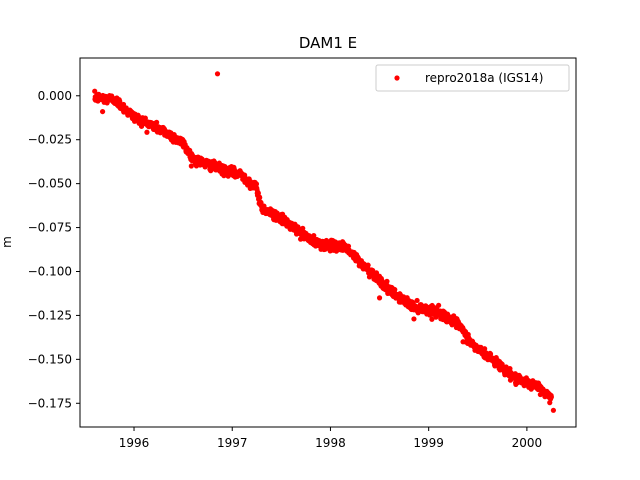  Describe the element at coordinates (527, 443) in the screenshot. I see `x-tick-label: 2000` at that location.